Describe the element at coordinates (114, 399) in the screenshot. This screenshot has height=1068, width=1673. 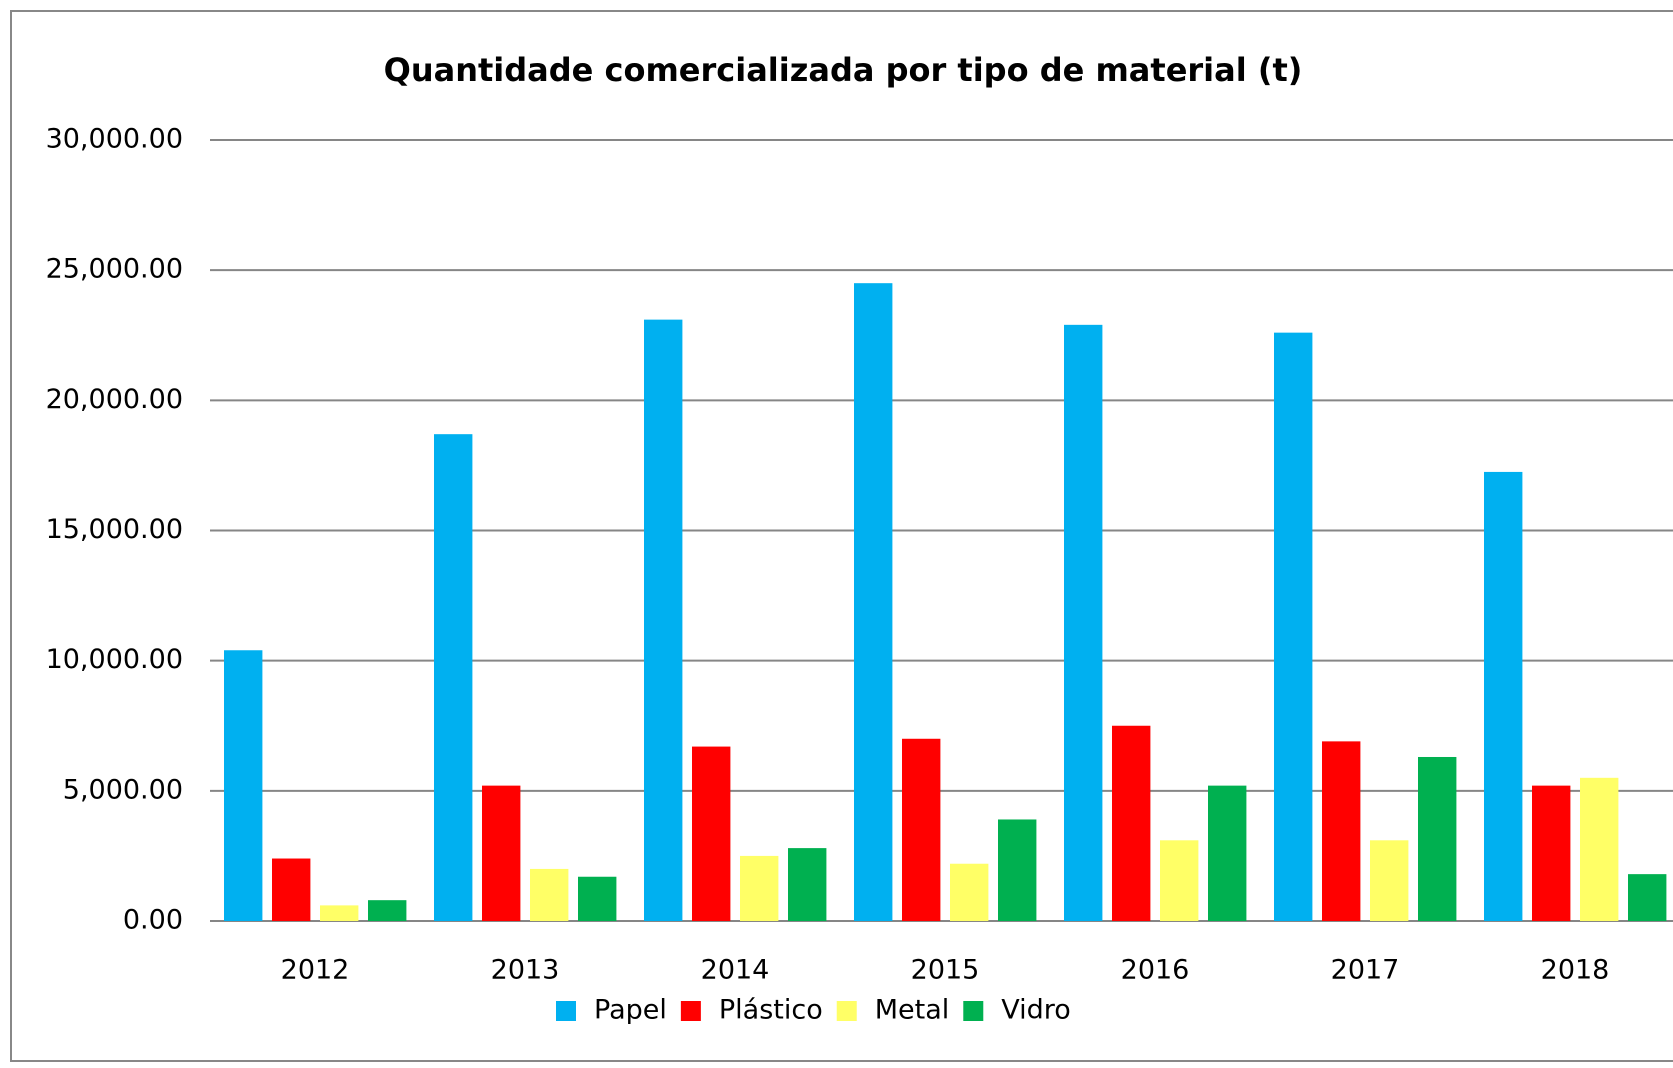
I see `y-tick-label: 20,000.00` at that location.